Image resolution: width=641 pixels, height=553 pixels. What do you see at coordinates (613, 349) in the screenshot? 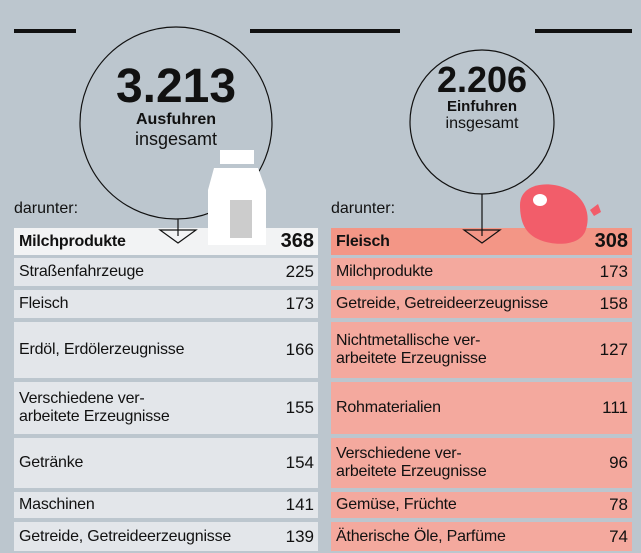
I see `row-value: 127` at bounding box center [613, 349].